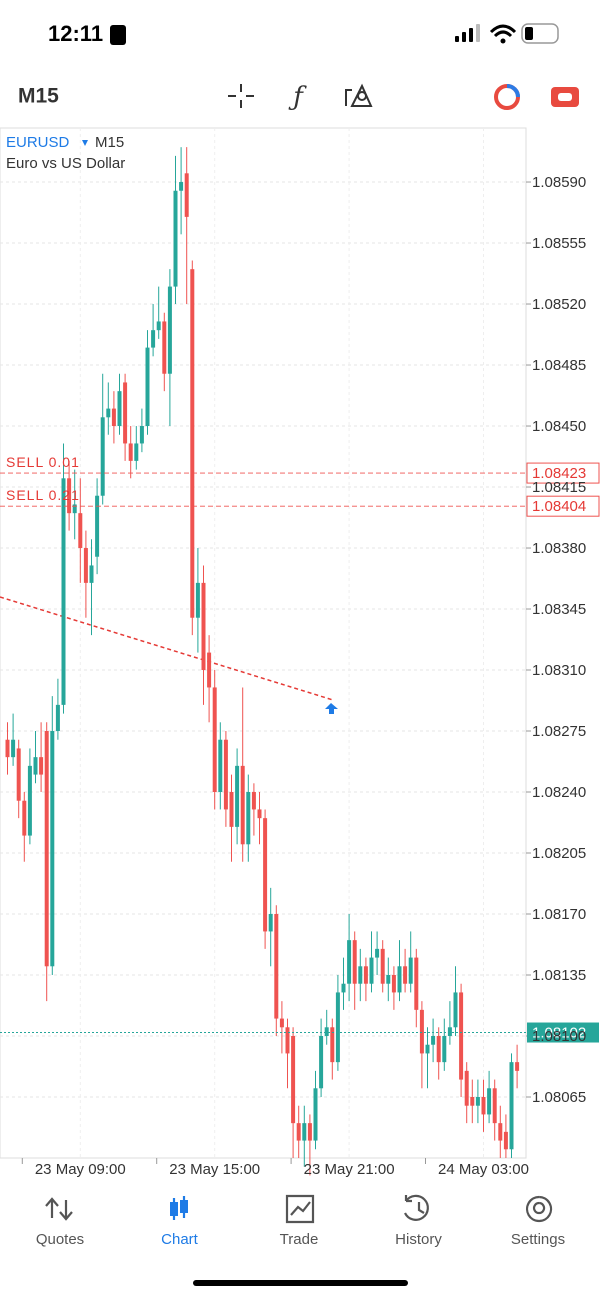 This screenshot has height=1298, width=600. Describe the element at coordinates (300, 1283) in the screenshot. I see `home-indicator` at that location.